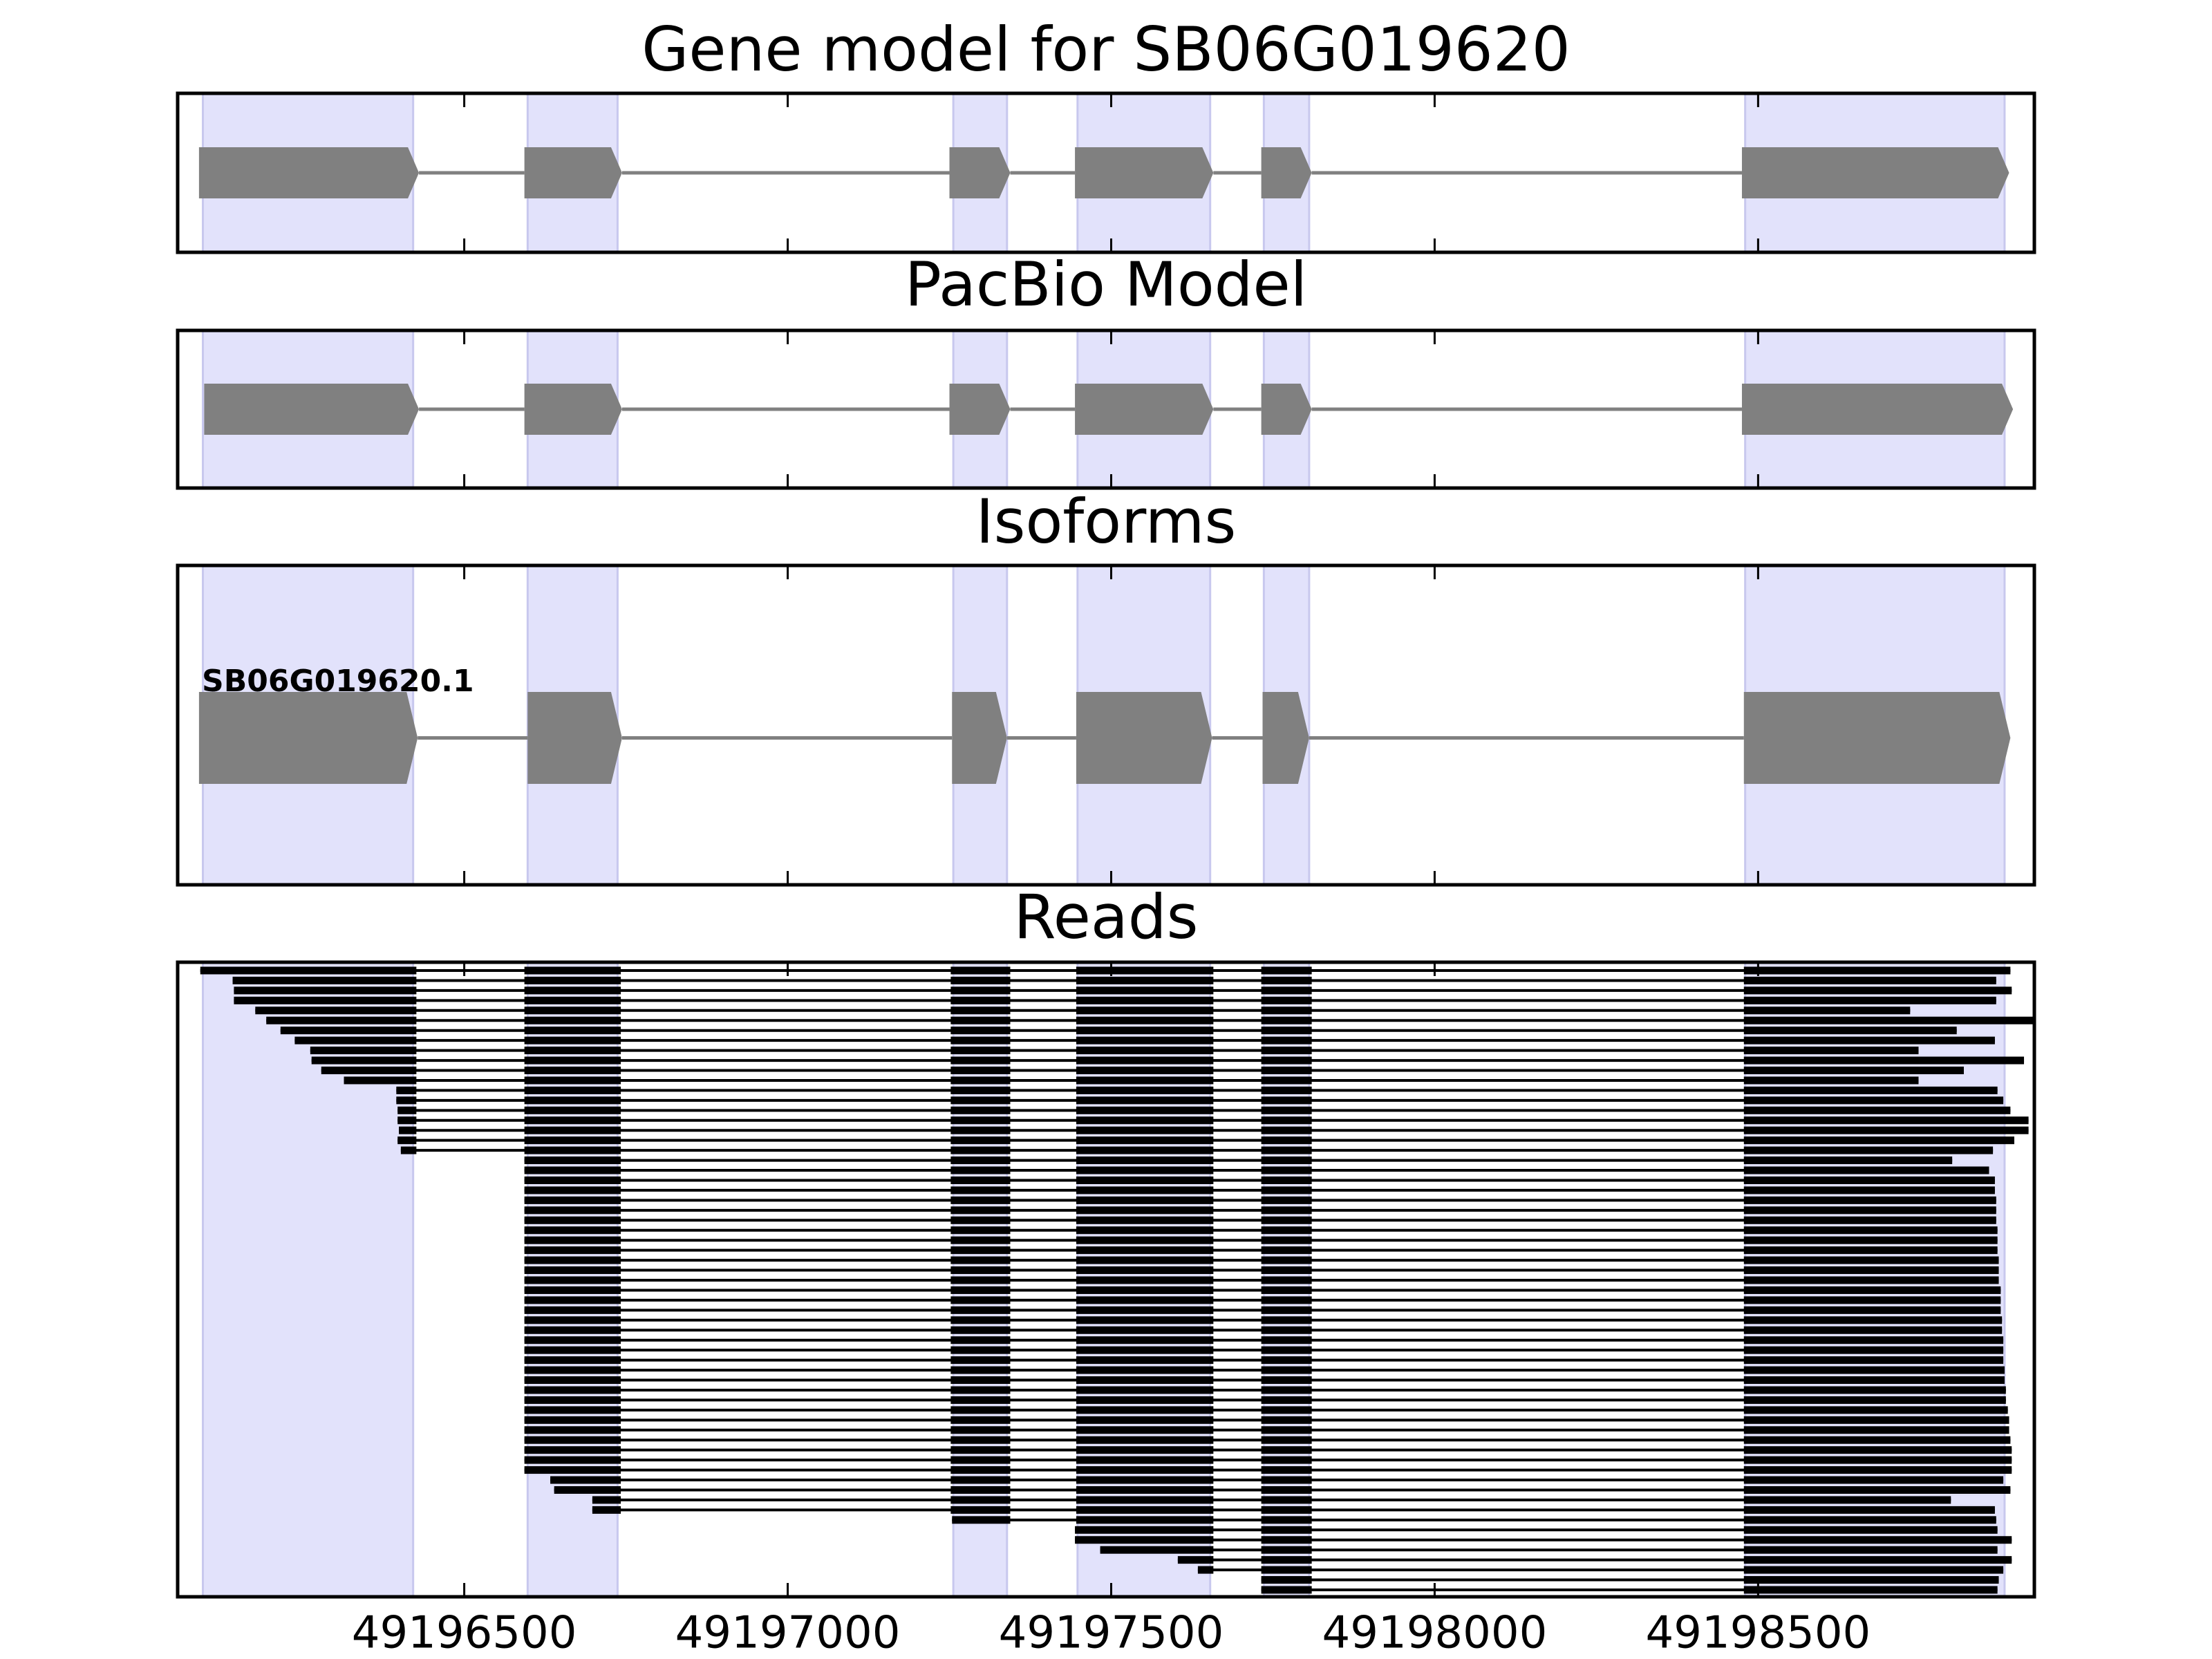  I want to click on panel-title: Isoforms, so click(1106, 521).